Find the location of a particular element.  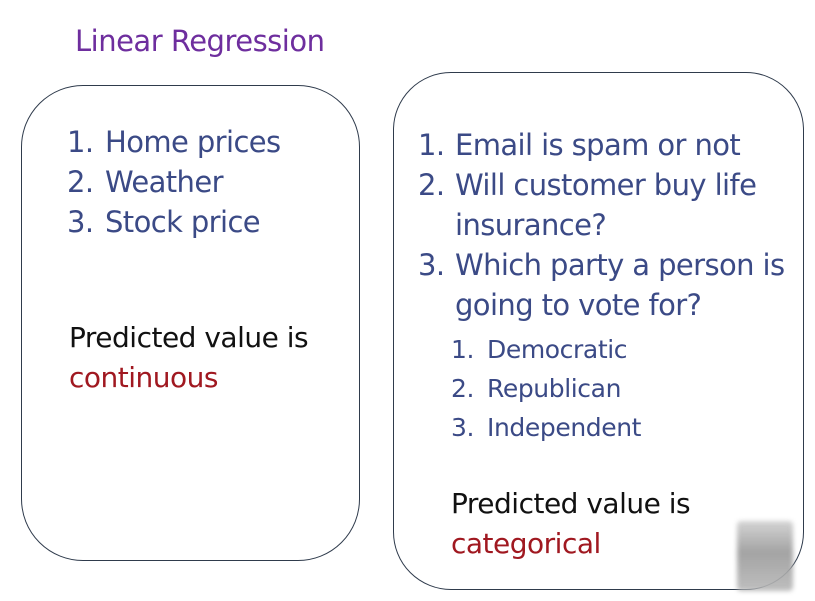

predicted-value-statement: Predicted value is continuous is located at coordinates (189, 358).